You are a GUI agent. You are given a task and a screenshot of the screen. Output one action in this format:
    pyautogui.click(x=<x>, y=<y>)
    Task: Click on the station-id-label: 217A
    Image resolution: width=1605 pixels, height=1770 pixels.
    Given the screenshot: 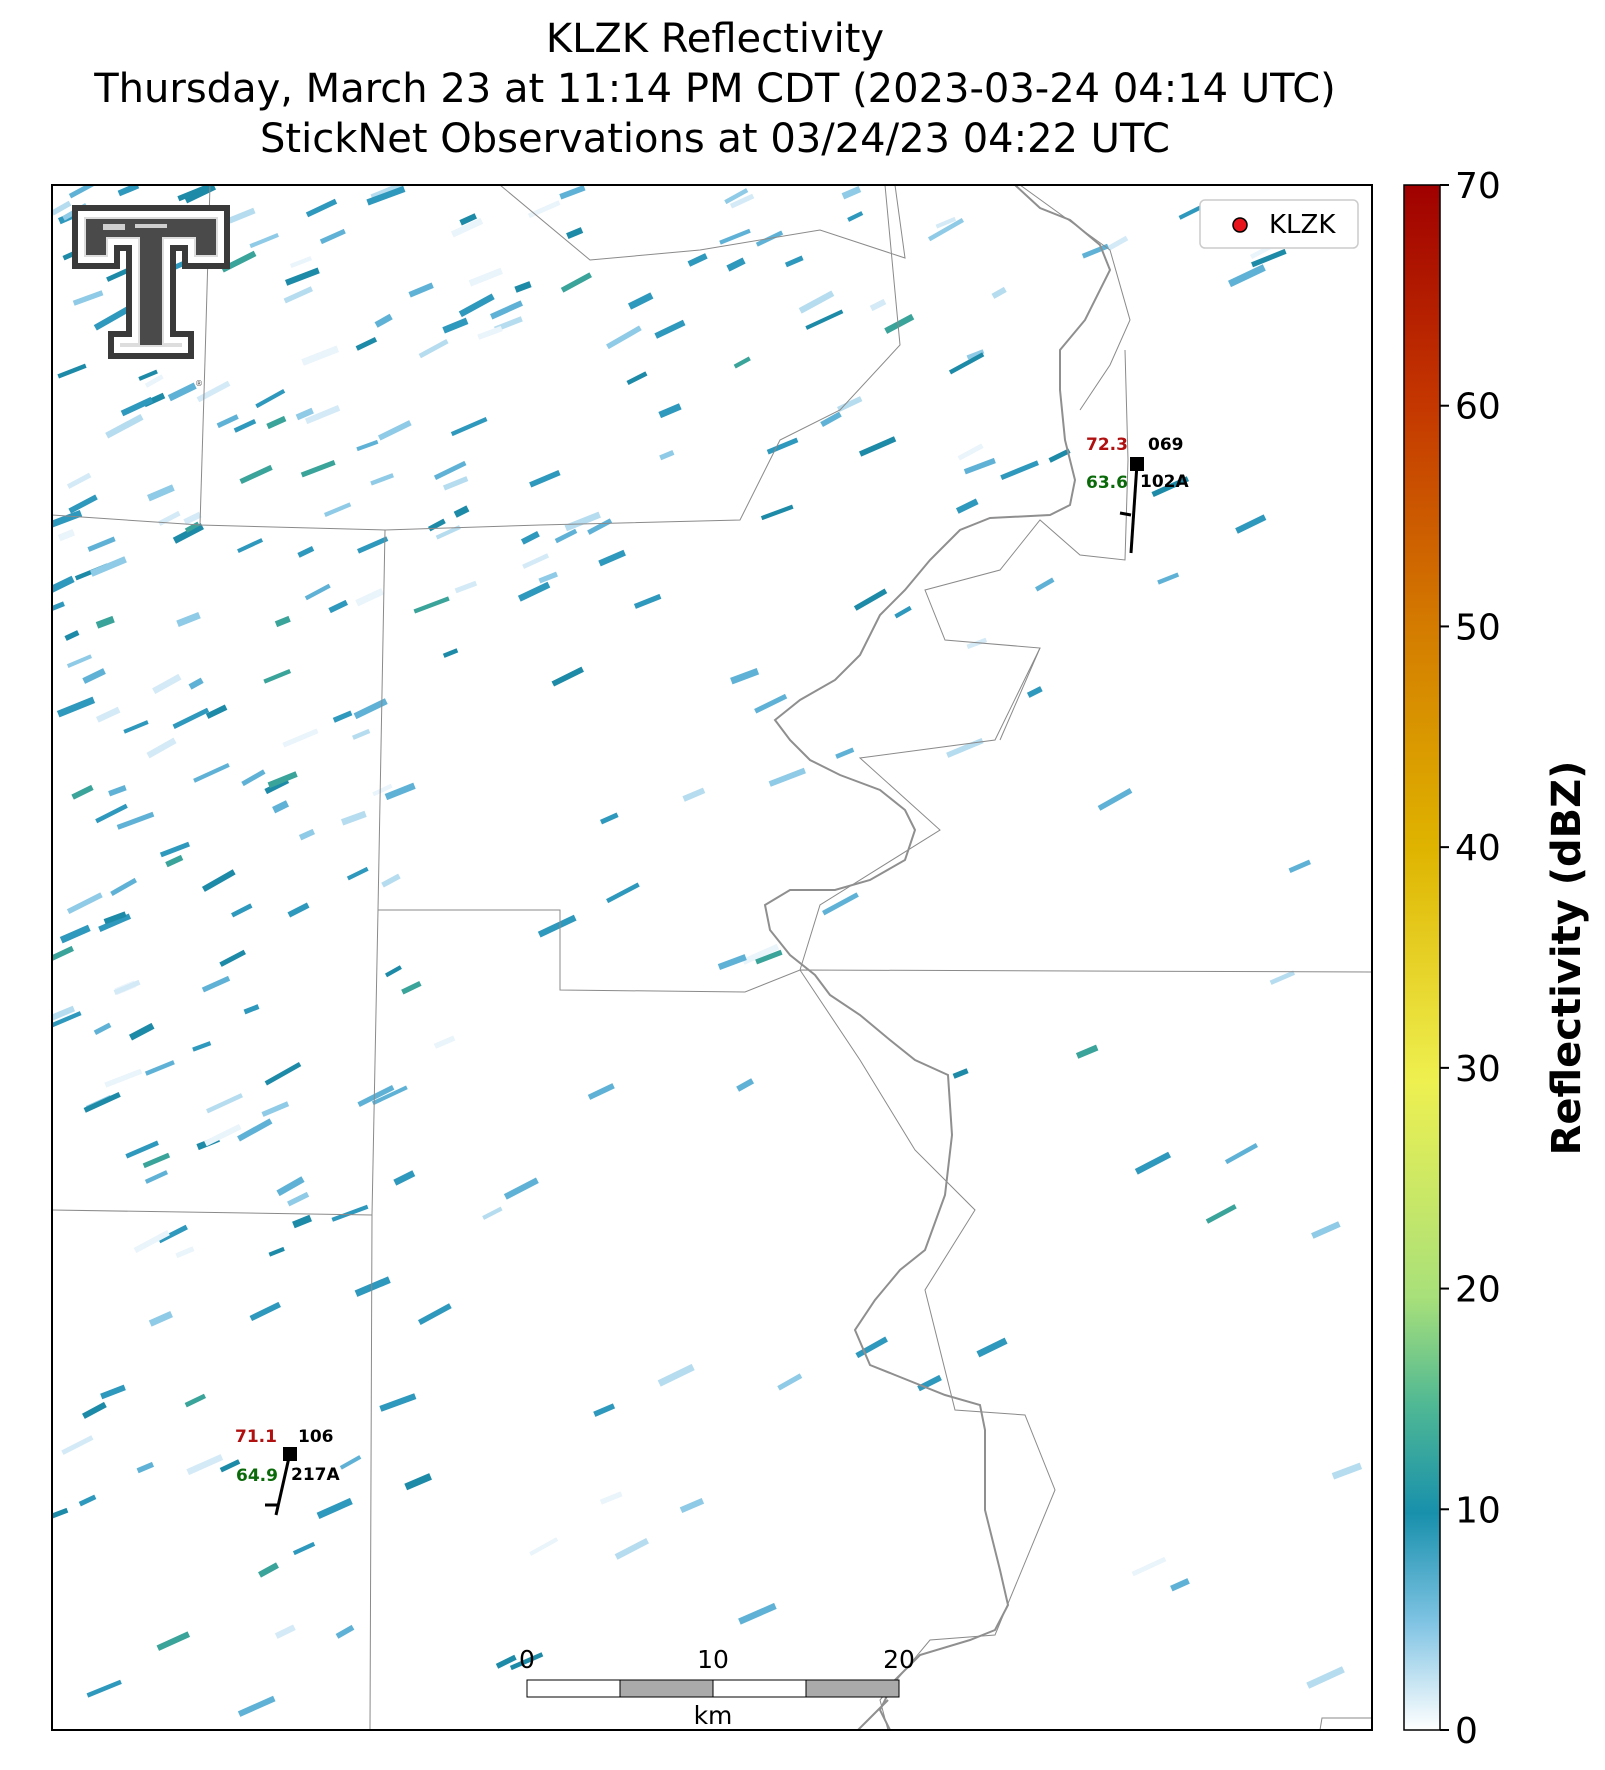 What is the action you would take?
    pyautogui.click(x=315, y=1475)
    